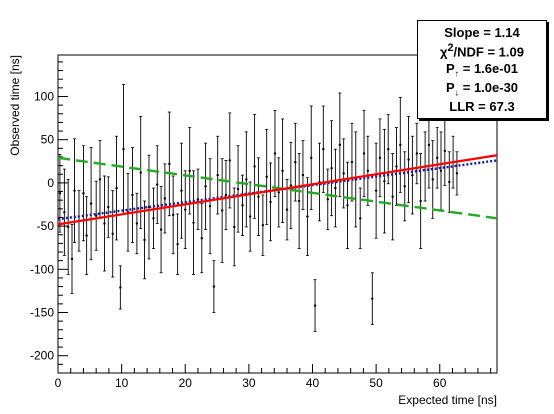  What do you see at coordinates (44, 96) in the screenshot?
I see `y-tick-label: 100` at bounding box center [44, 96].